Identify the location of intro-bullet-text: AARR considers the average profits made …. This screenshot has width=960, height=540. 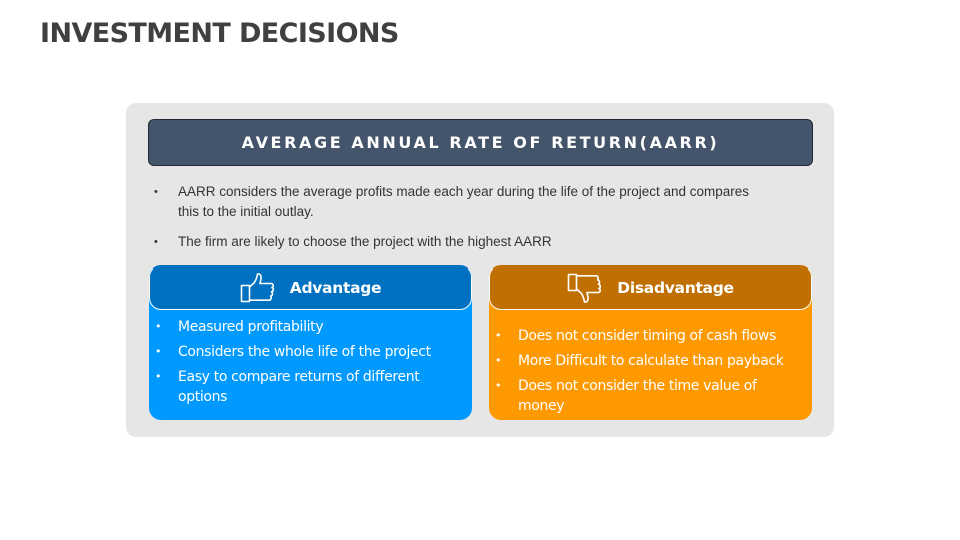
(464, 201).